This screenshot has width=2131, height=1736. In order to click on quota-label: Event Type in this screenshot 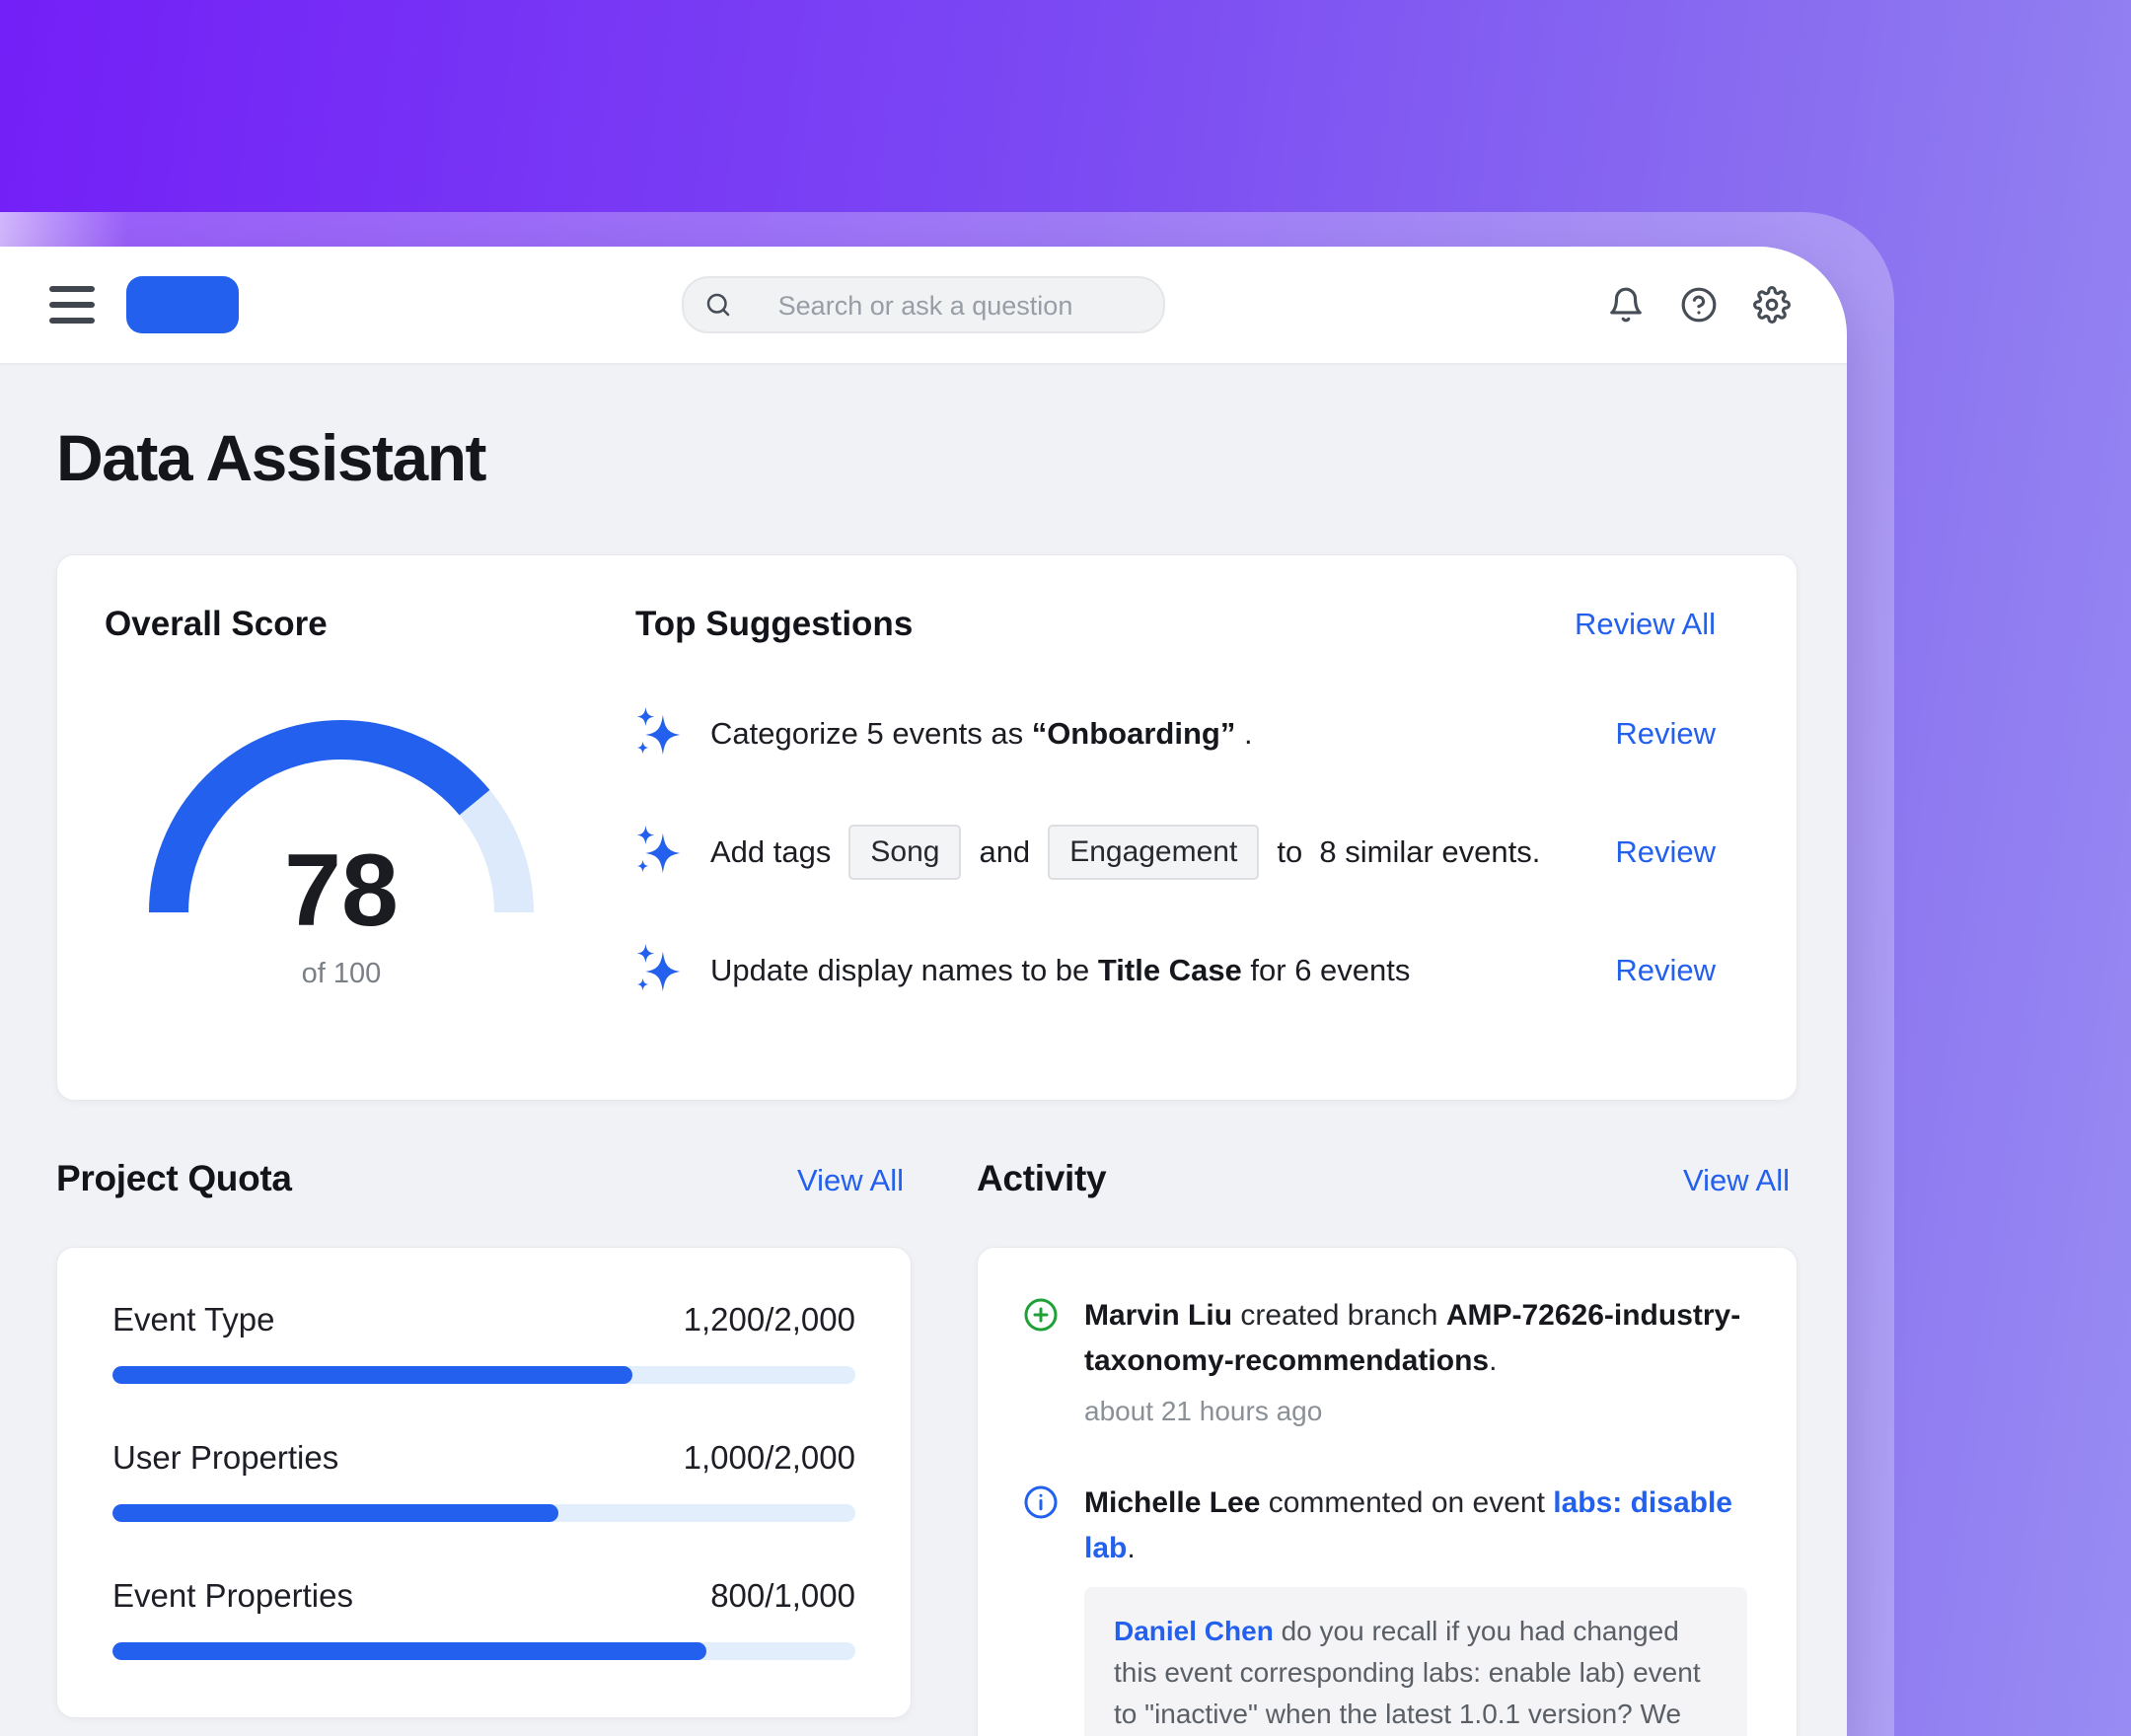, I will do `click(193, 1319)`.